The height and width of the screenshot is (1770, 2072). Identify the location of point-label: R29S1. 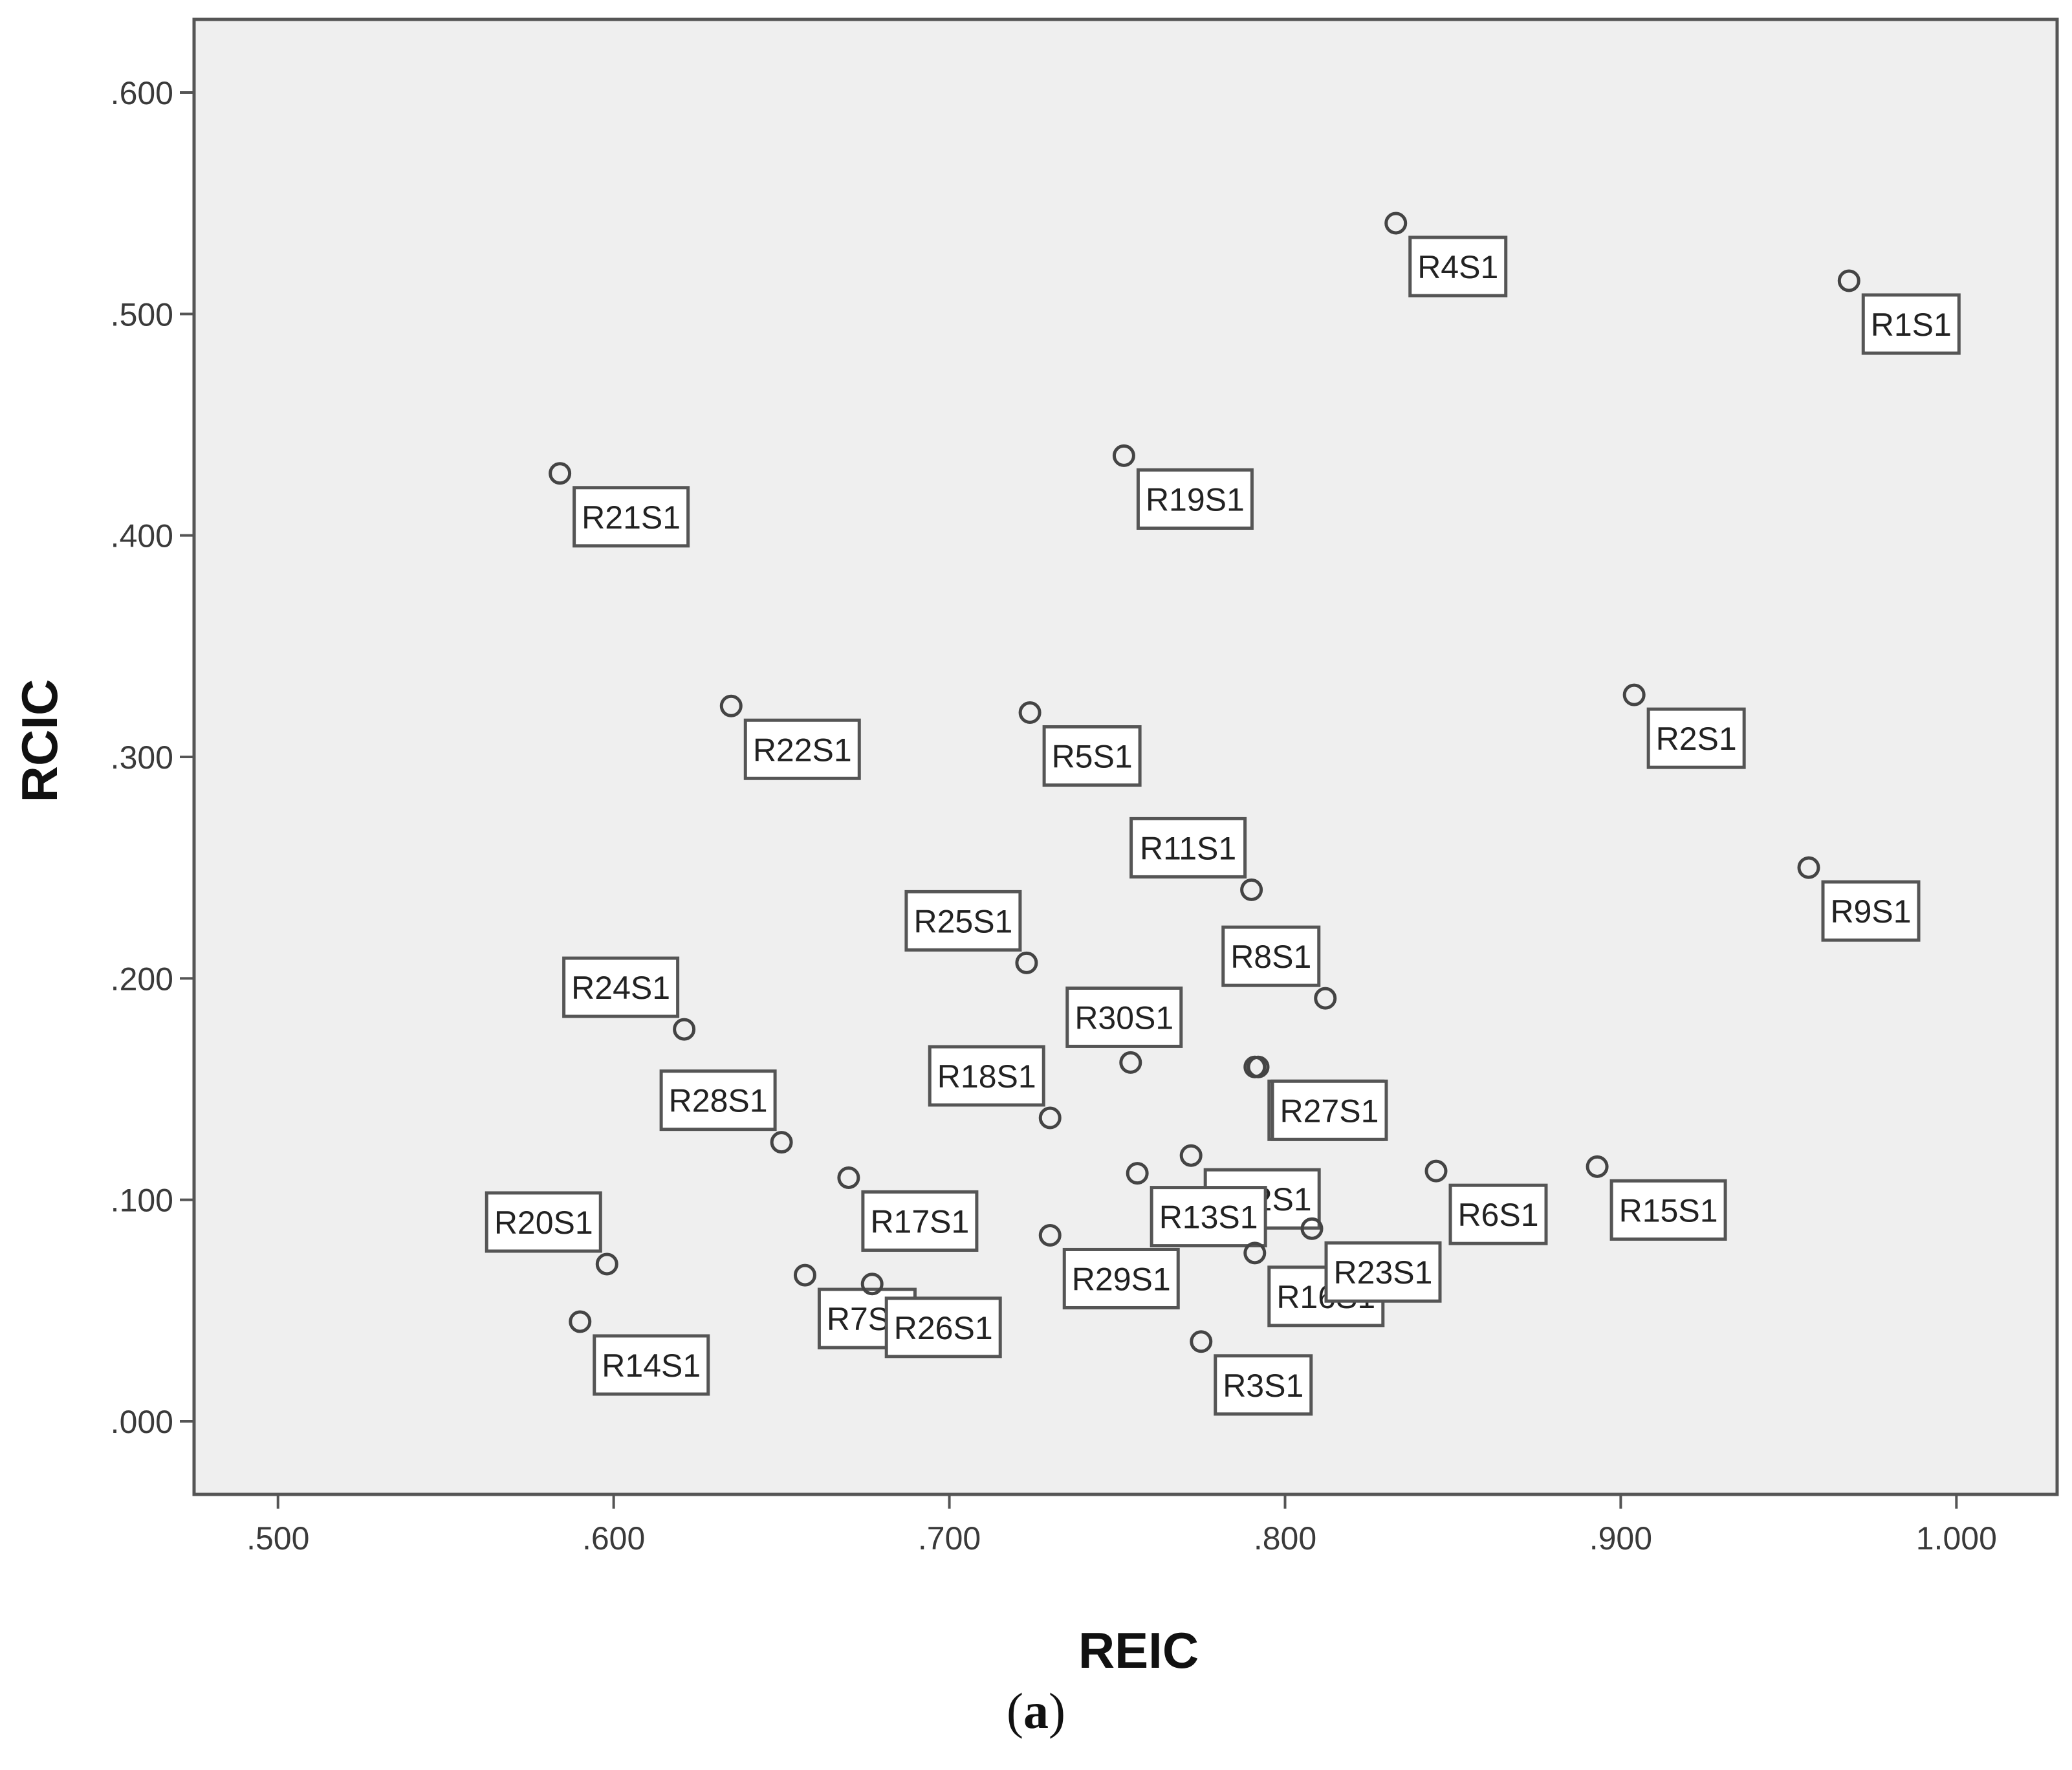
(1121, 1279).